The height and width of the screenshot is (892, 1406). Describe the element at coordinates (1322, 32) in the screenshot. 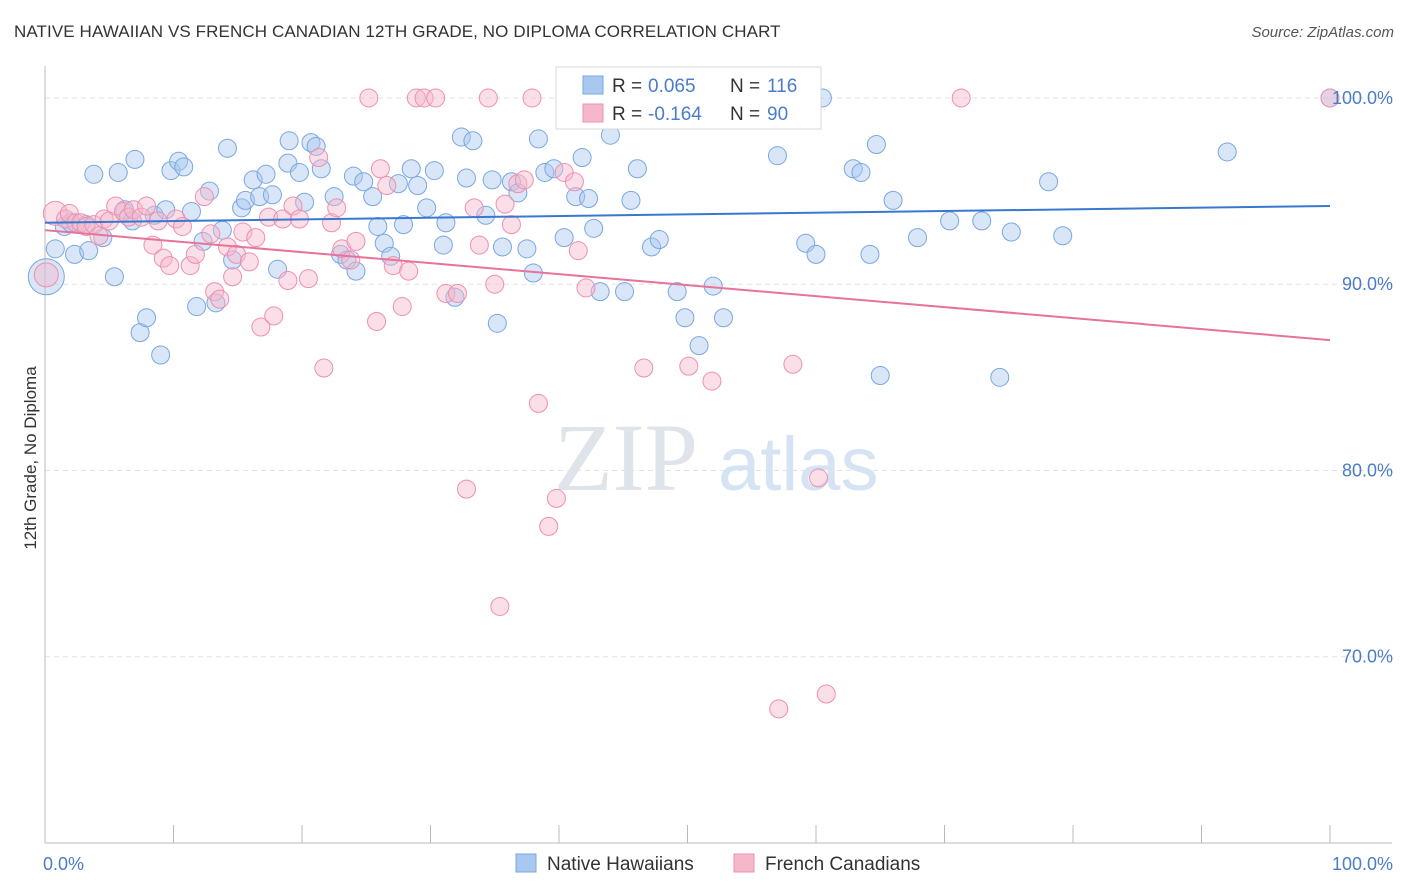

I see `source-label: Source: ZipAtlas.com` at that location.